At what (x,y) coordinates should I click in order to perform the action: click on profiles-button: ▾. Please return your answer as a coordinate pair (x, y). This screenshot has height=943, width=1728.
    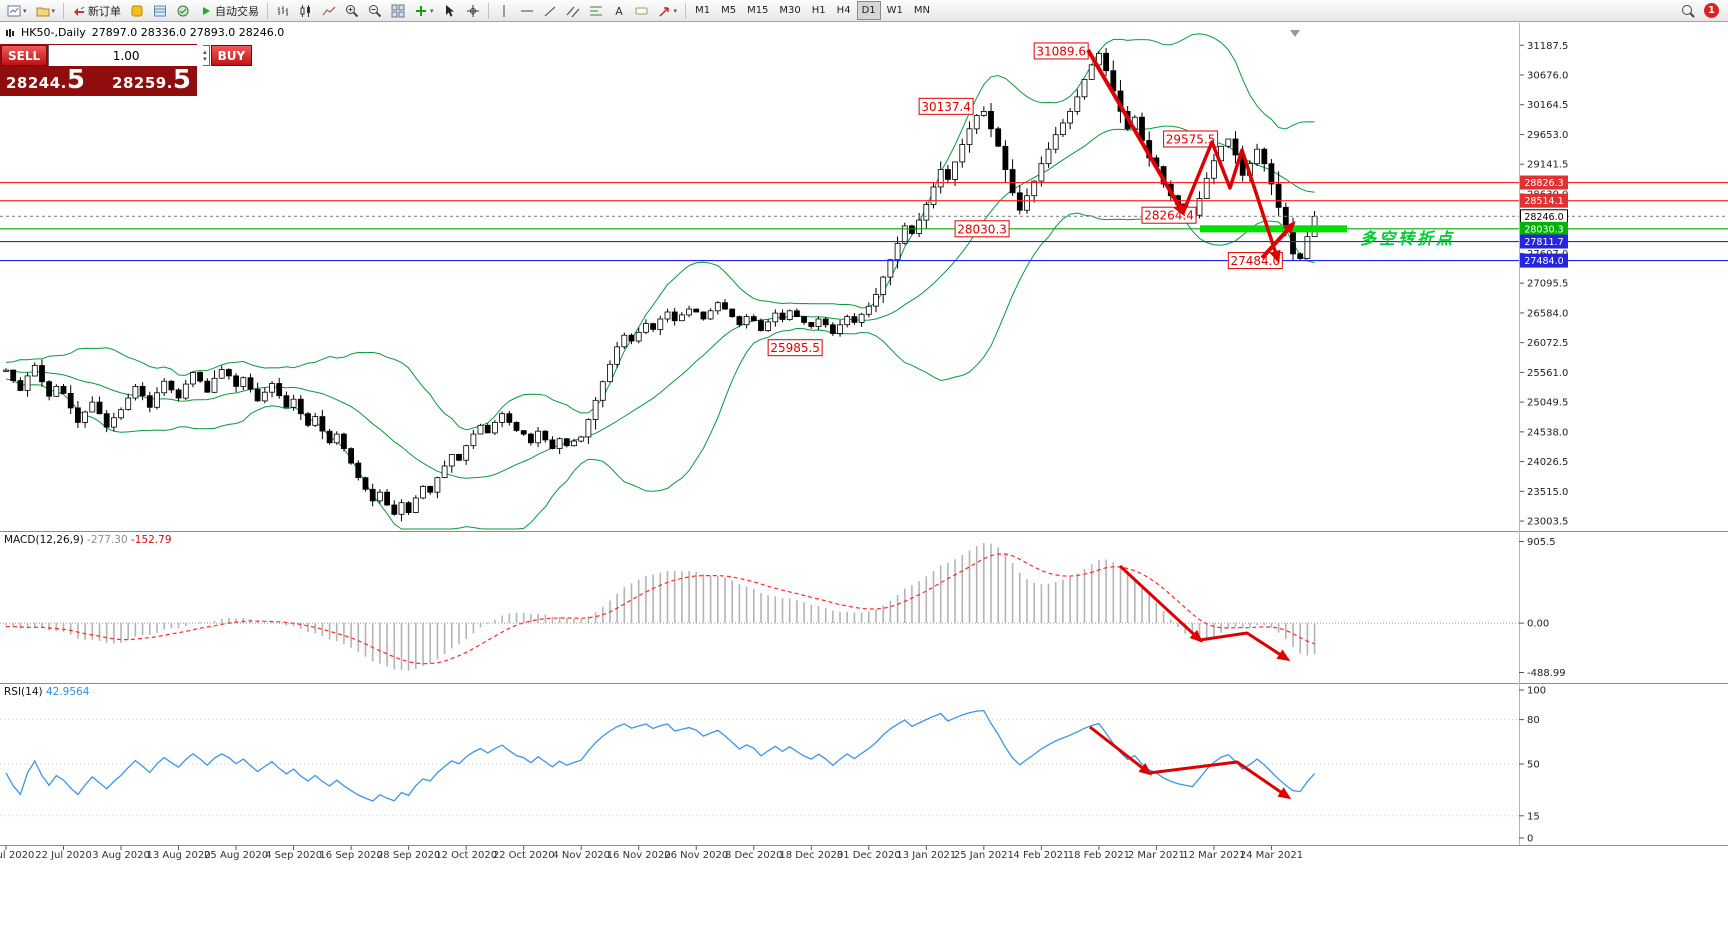
    Looking at the image, I should click on (46, 11).